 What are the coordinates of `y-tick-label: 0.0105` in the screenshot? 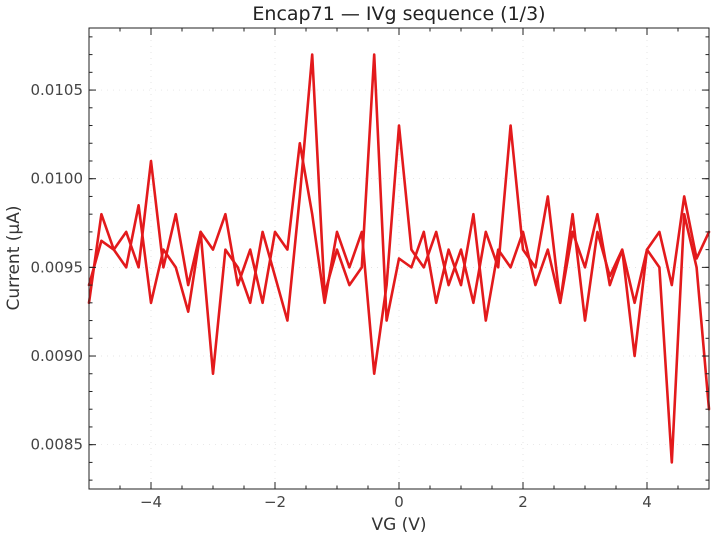 It's located at (57, 90).